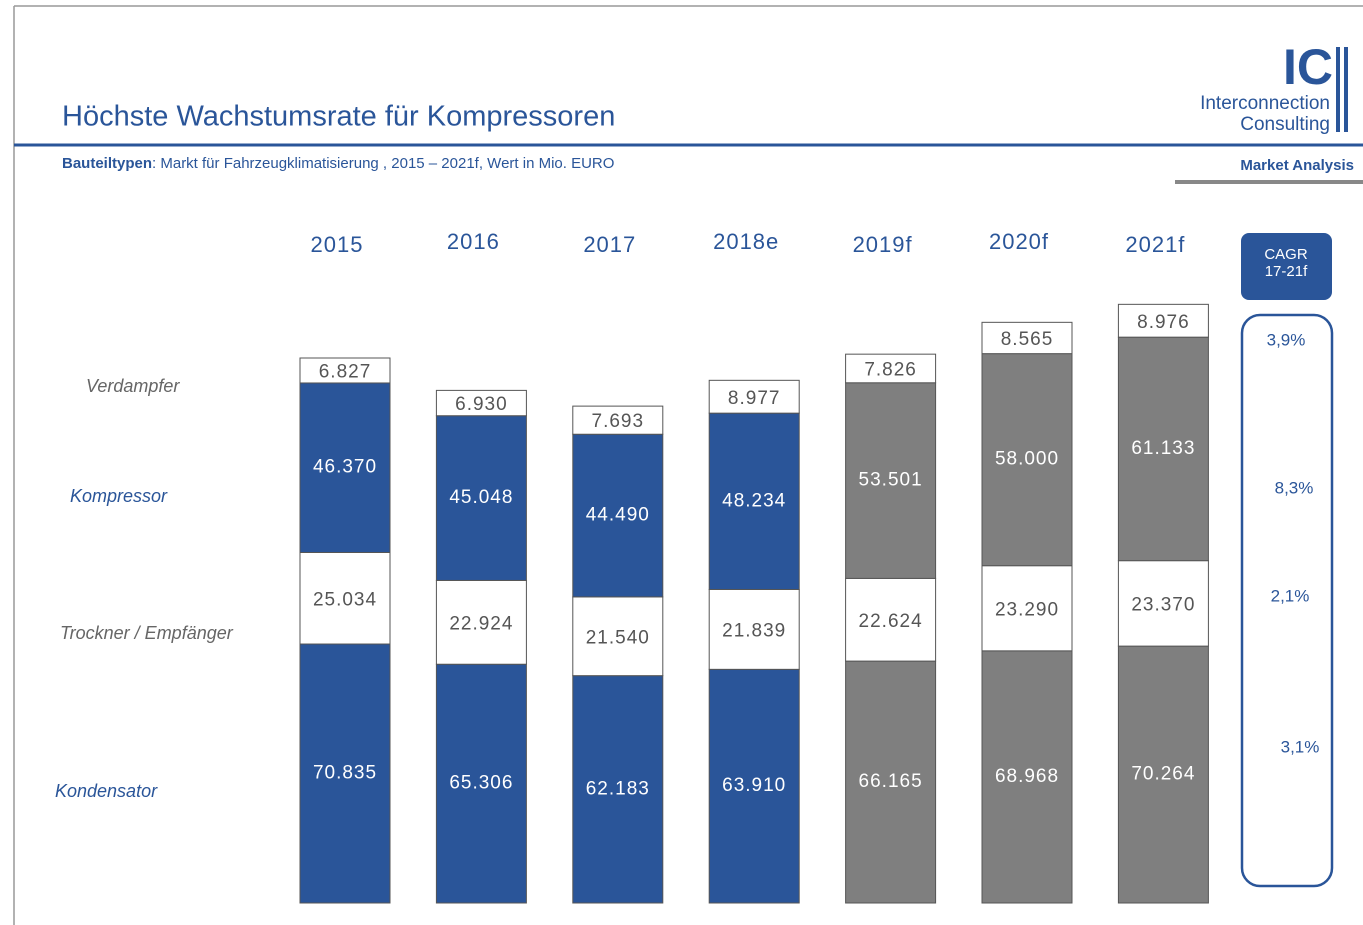 The width and height of the screenshot is (1363, 925). What do you see at coordinates (1163, 448) in the screenshot?
I see `value-label: 61.133` at bounding box center [1163, 448].